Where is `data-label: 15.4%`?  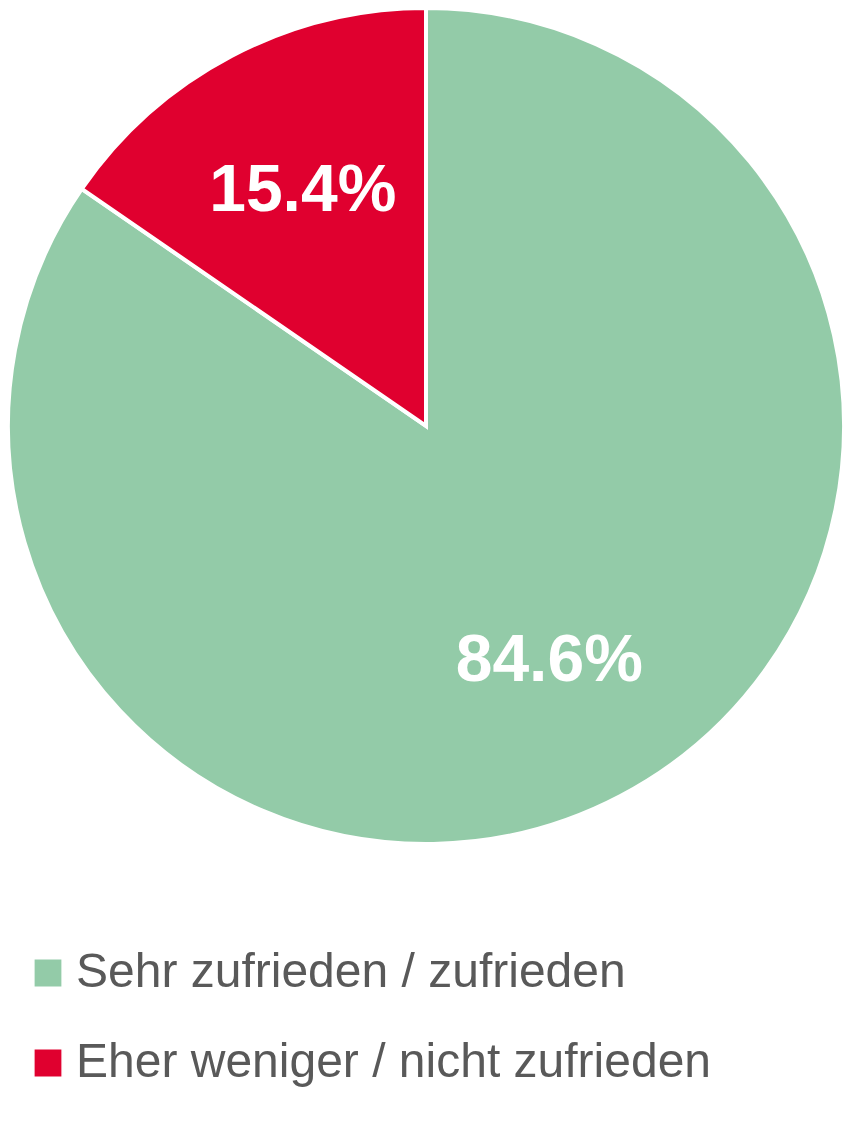 data-label: 15.4% is located at coordinates (303, 188).